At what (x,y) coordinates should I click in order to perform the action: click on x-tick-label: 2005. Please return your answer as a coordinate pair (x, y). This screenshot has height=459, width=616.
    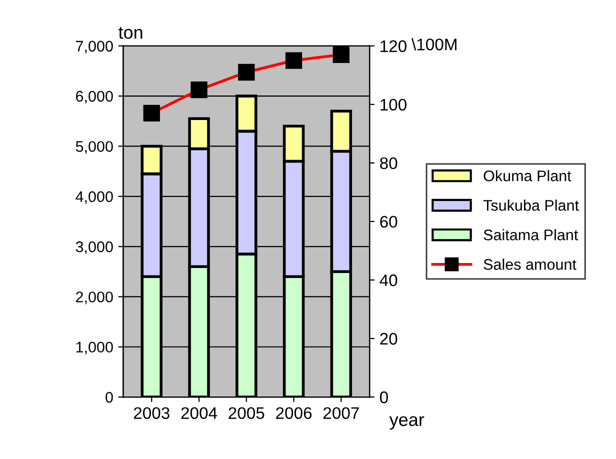
    Looking at the image, I should click on (246, 413).